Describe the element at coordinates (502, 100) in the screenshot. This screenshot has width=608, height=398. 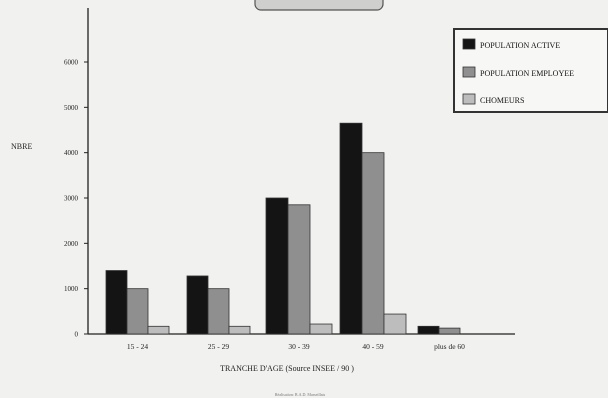
I see `legend-label: CHOMEURS` at that location.